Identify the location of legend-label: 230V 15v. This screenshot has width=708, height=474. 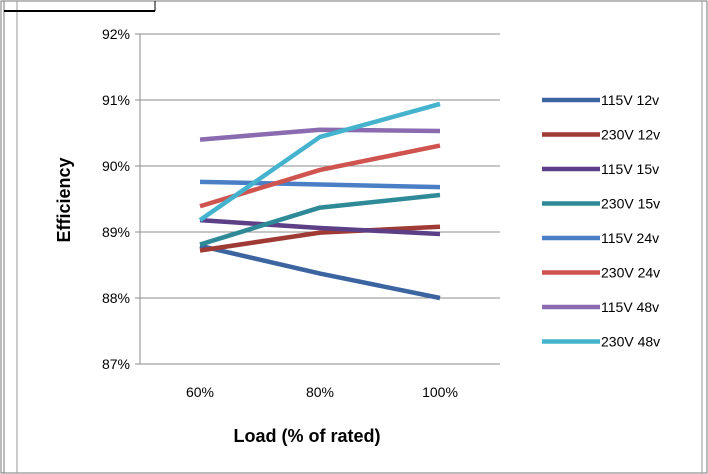
(630, 204).